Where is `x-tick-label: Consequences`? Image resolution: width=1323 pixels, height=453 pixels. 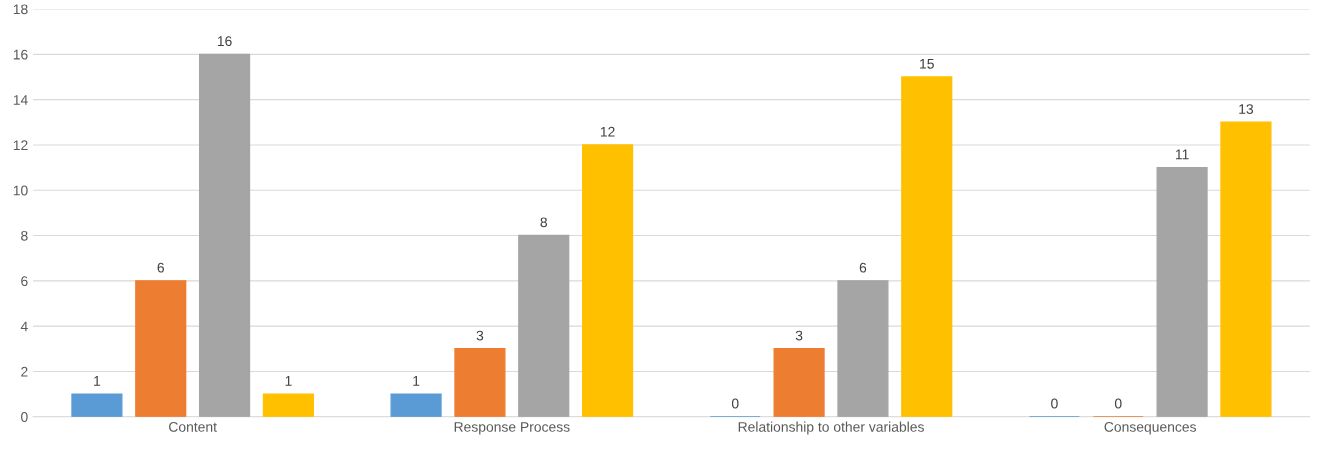 x-tick-label: Consequences is located at coordinates (1150, 428).